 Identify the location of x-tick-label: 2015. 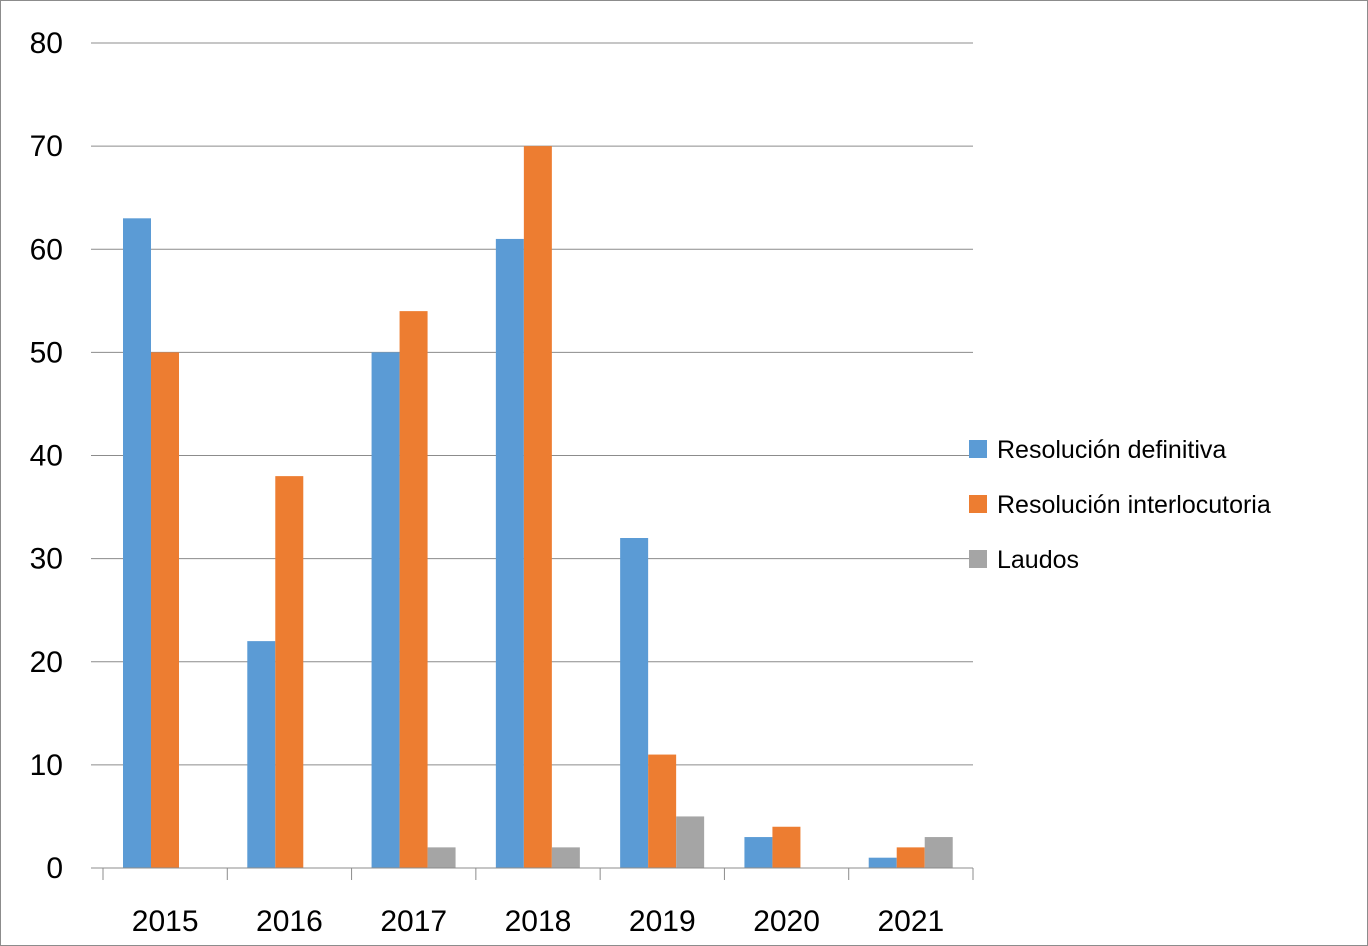
(165, 921).